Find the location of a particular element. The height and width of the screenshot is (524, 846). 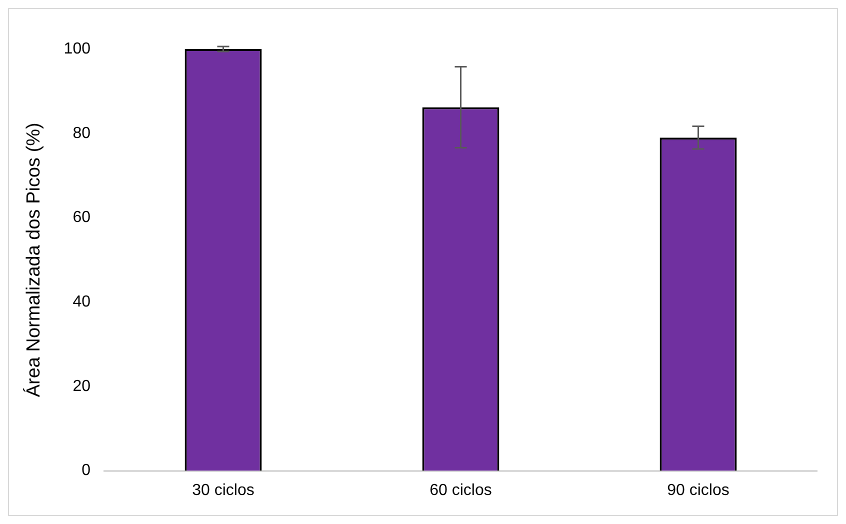

y-tick-label: 0 is located at coordinates (86, 471).